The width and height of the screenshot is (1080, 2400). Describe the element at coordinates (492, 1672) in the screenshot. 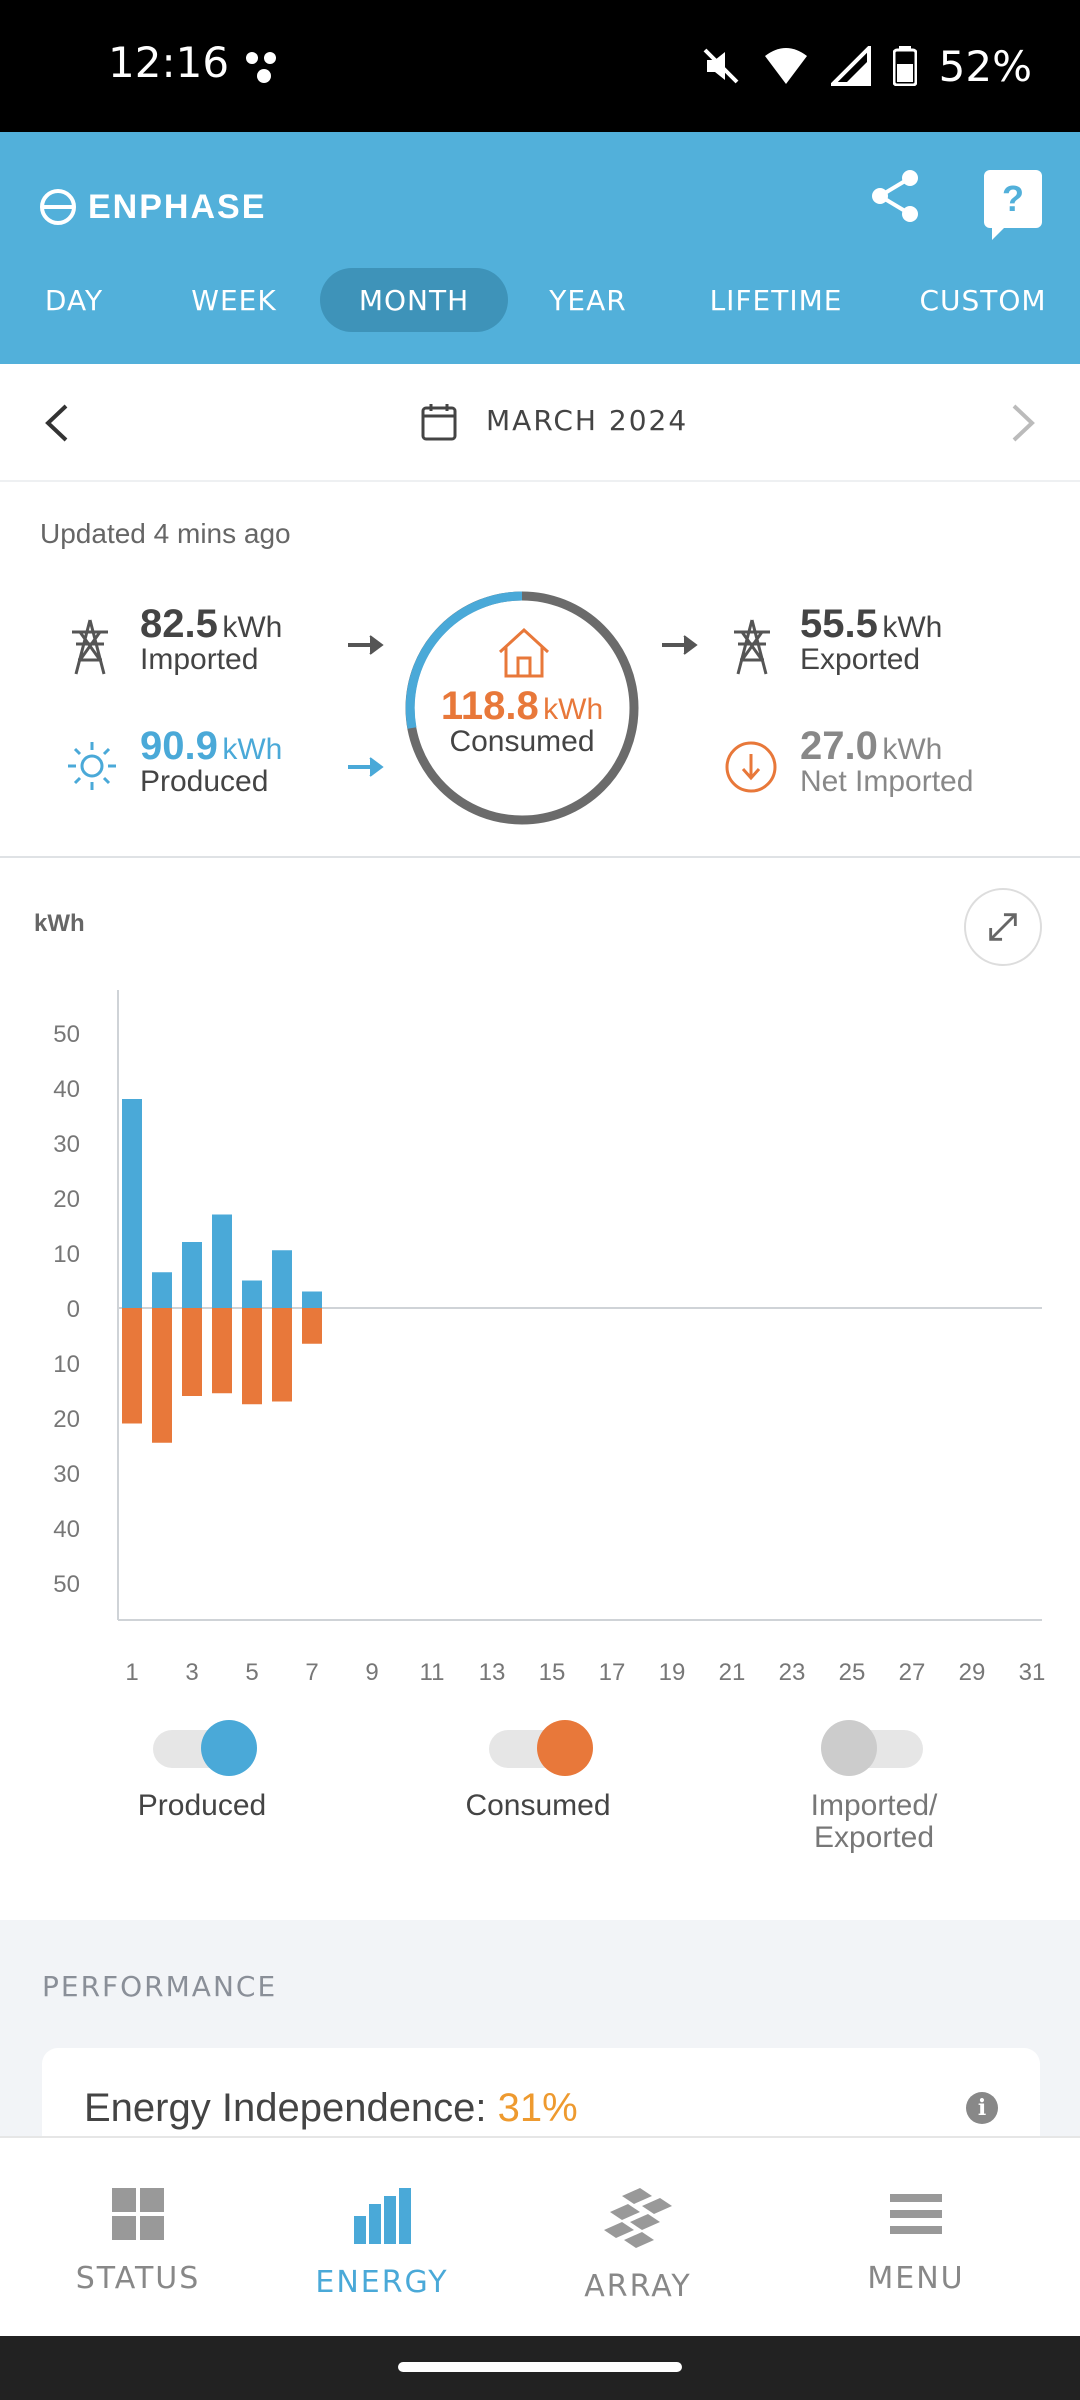

I see `x-tick-label: 13` at that location.